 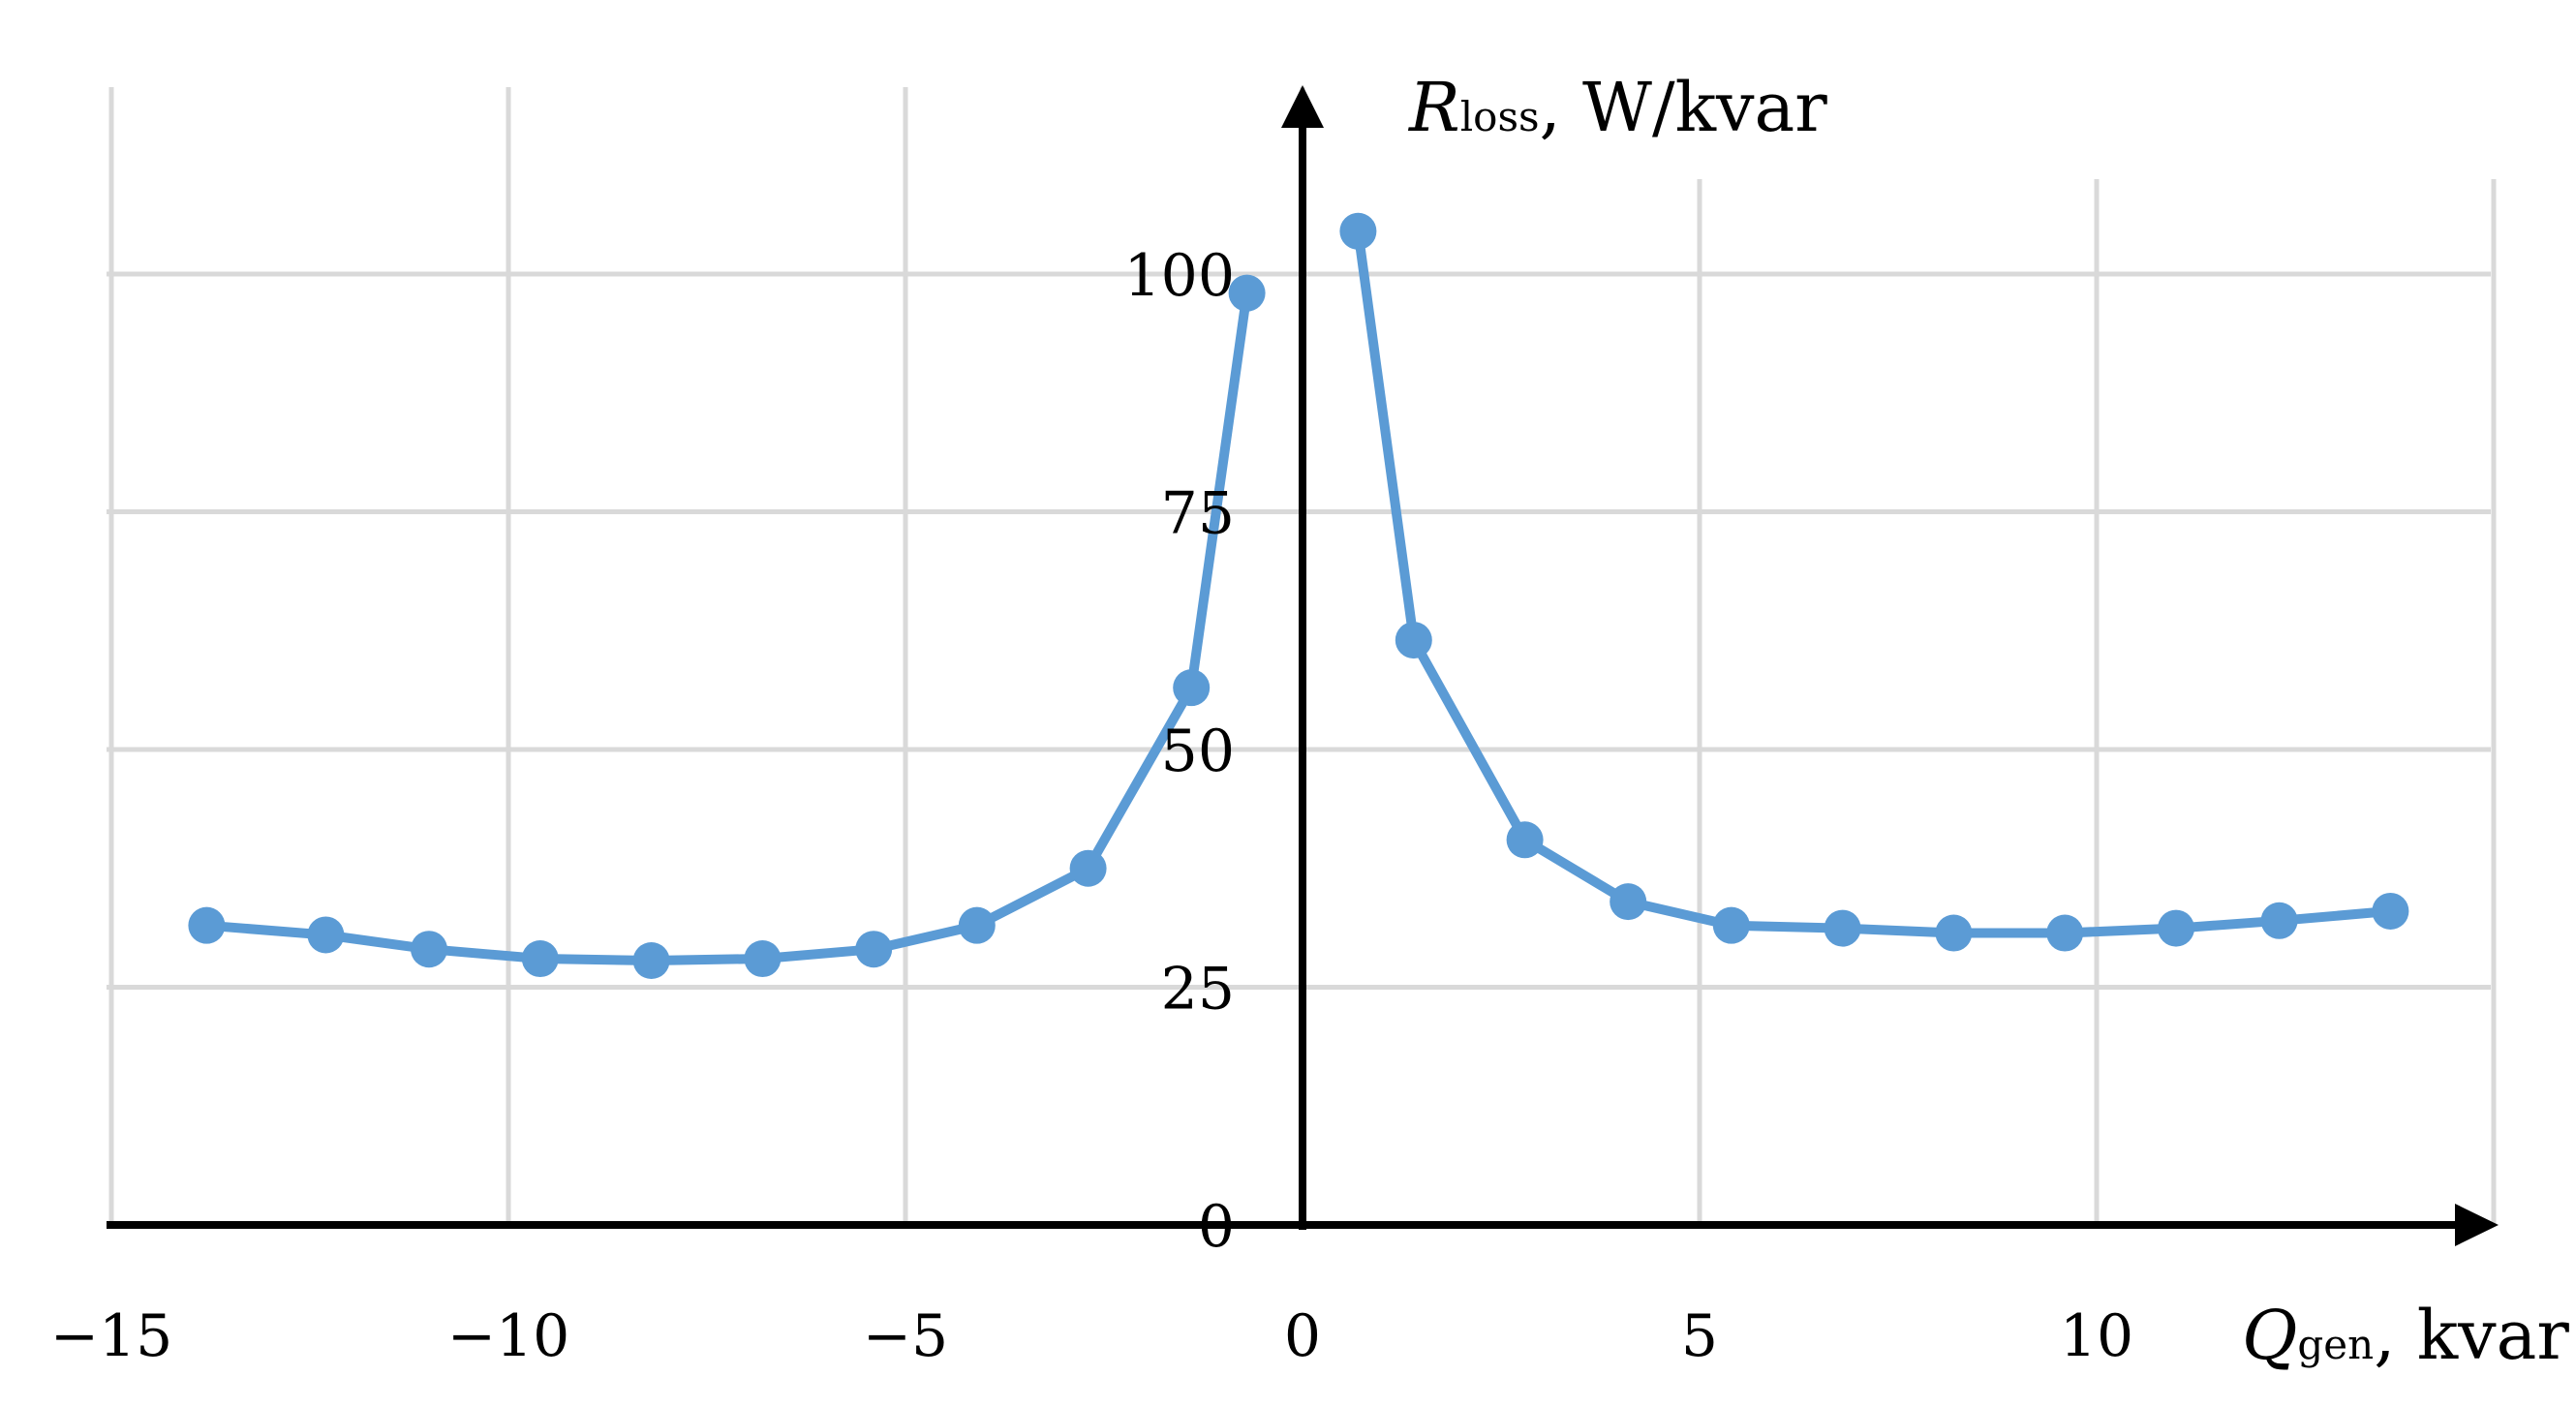 What do you see at coordinates (2477, 1225) in the screenshot?
I see `x-axis-arrow-icon` at bounding box center [2477, 1225].